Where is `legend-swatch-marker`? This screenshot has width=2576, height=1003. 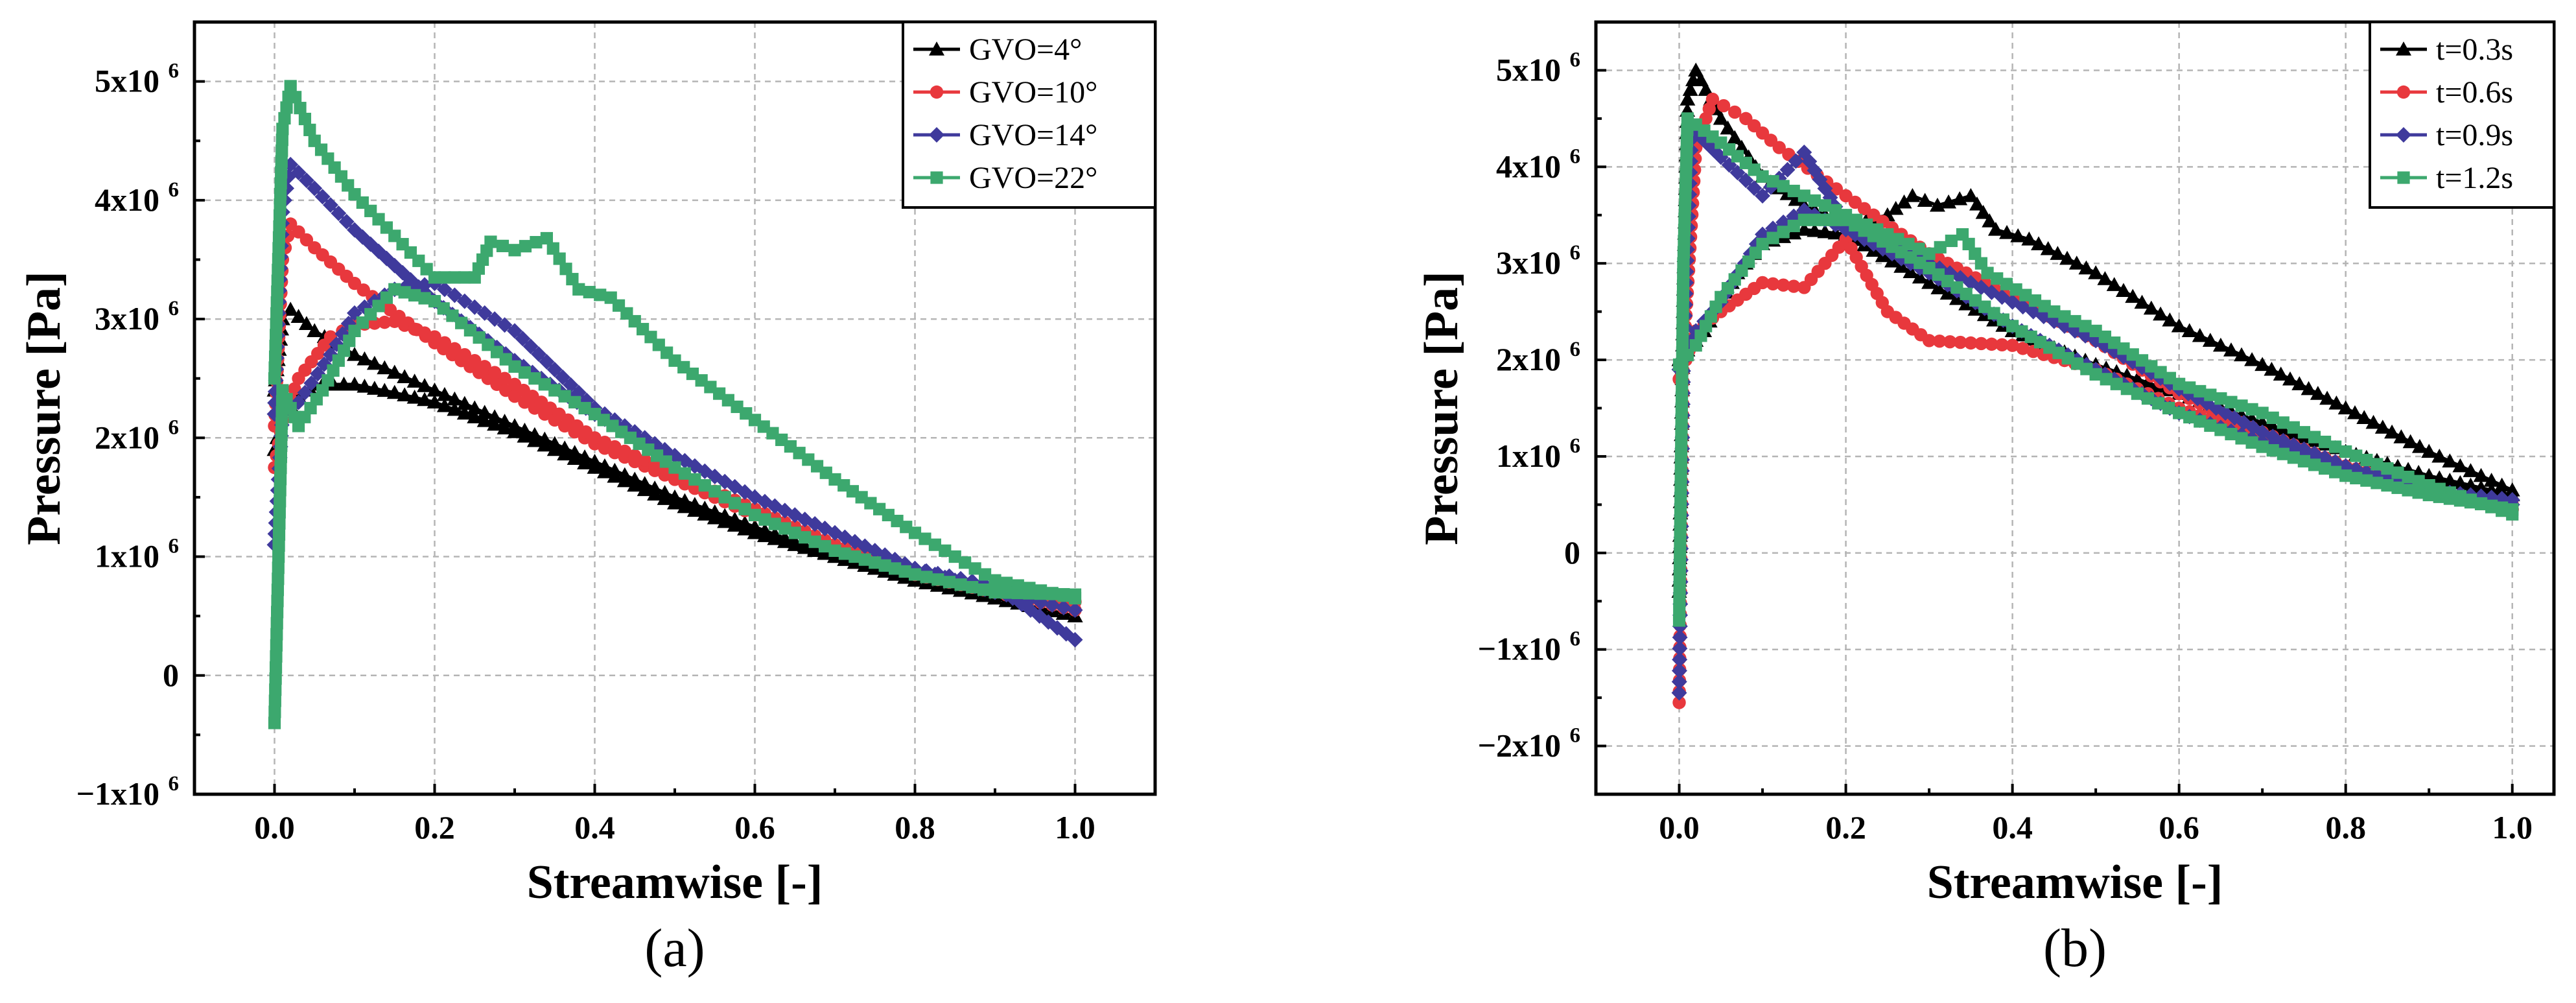 legend-swatch-marker is located at coordinates (936, 135).